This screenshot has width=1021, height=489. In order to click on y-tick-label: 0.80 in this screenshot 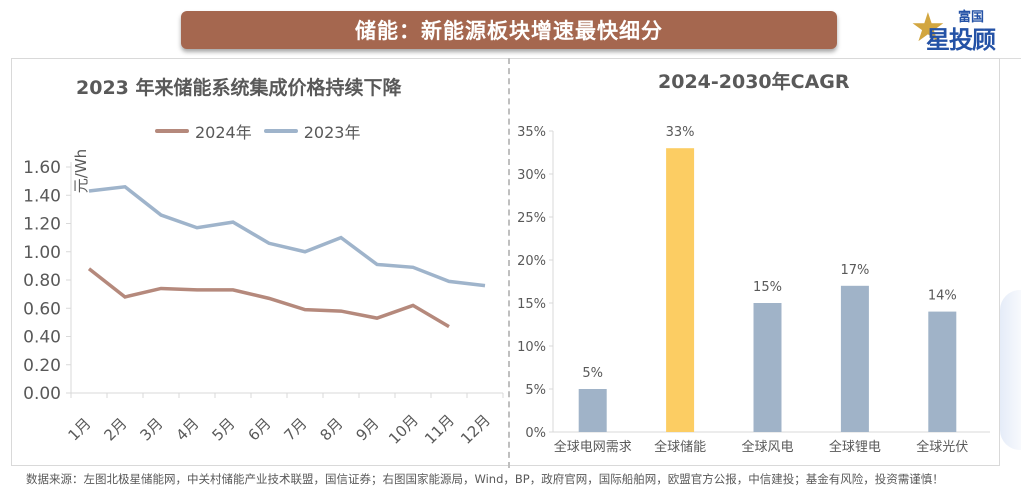, I will do `click(42, 281)`.